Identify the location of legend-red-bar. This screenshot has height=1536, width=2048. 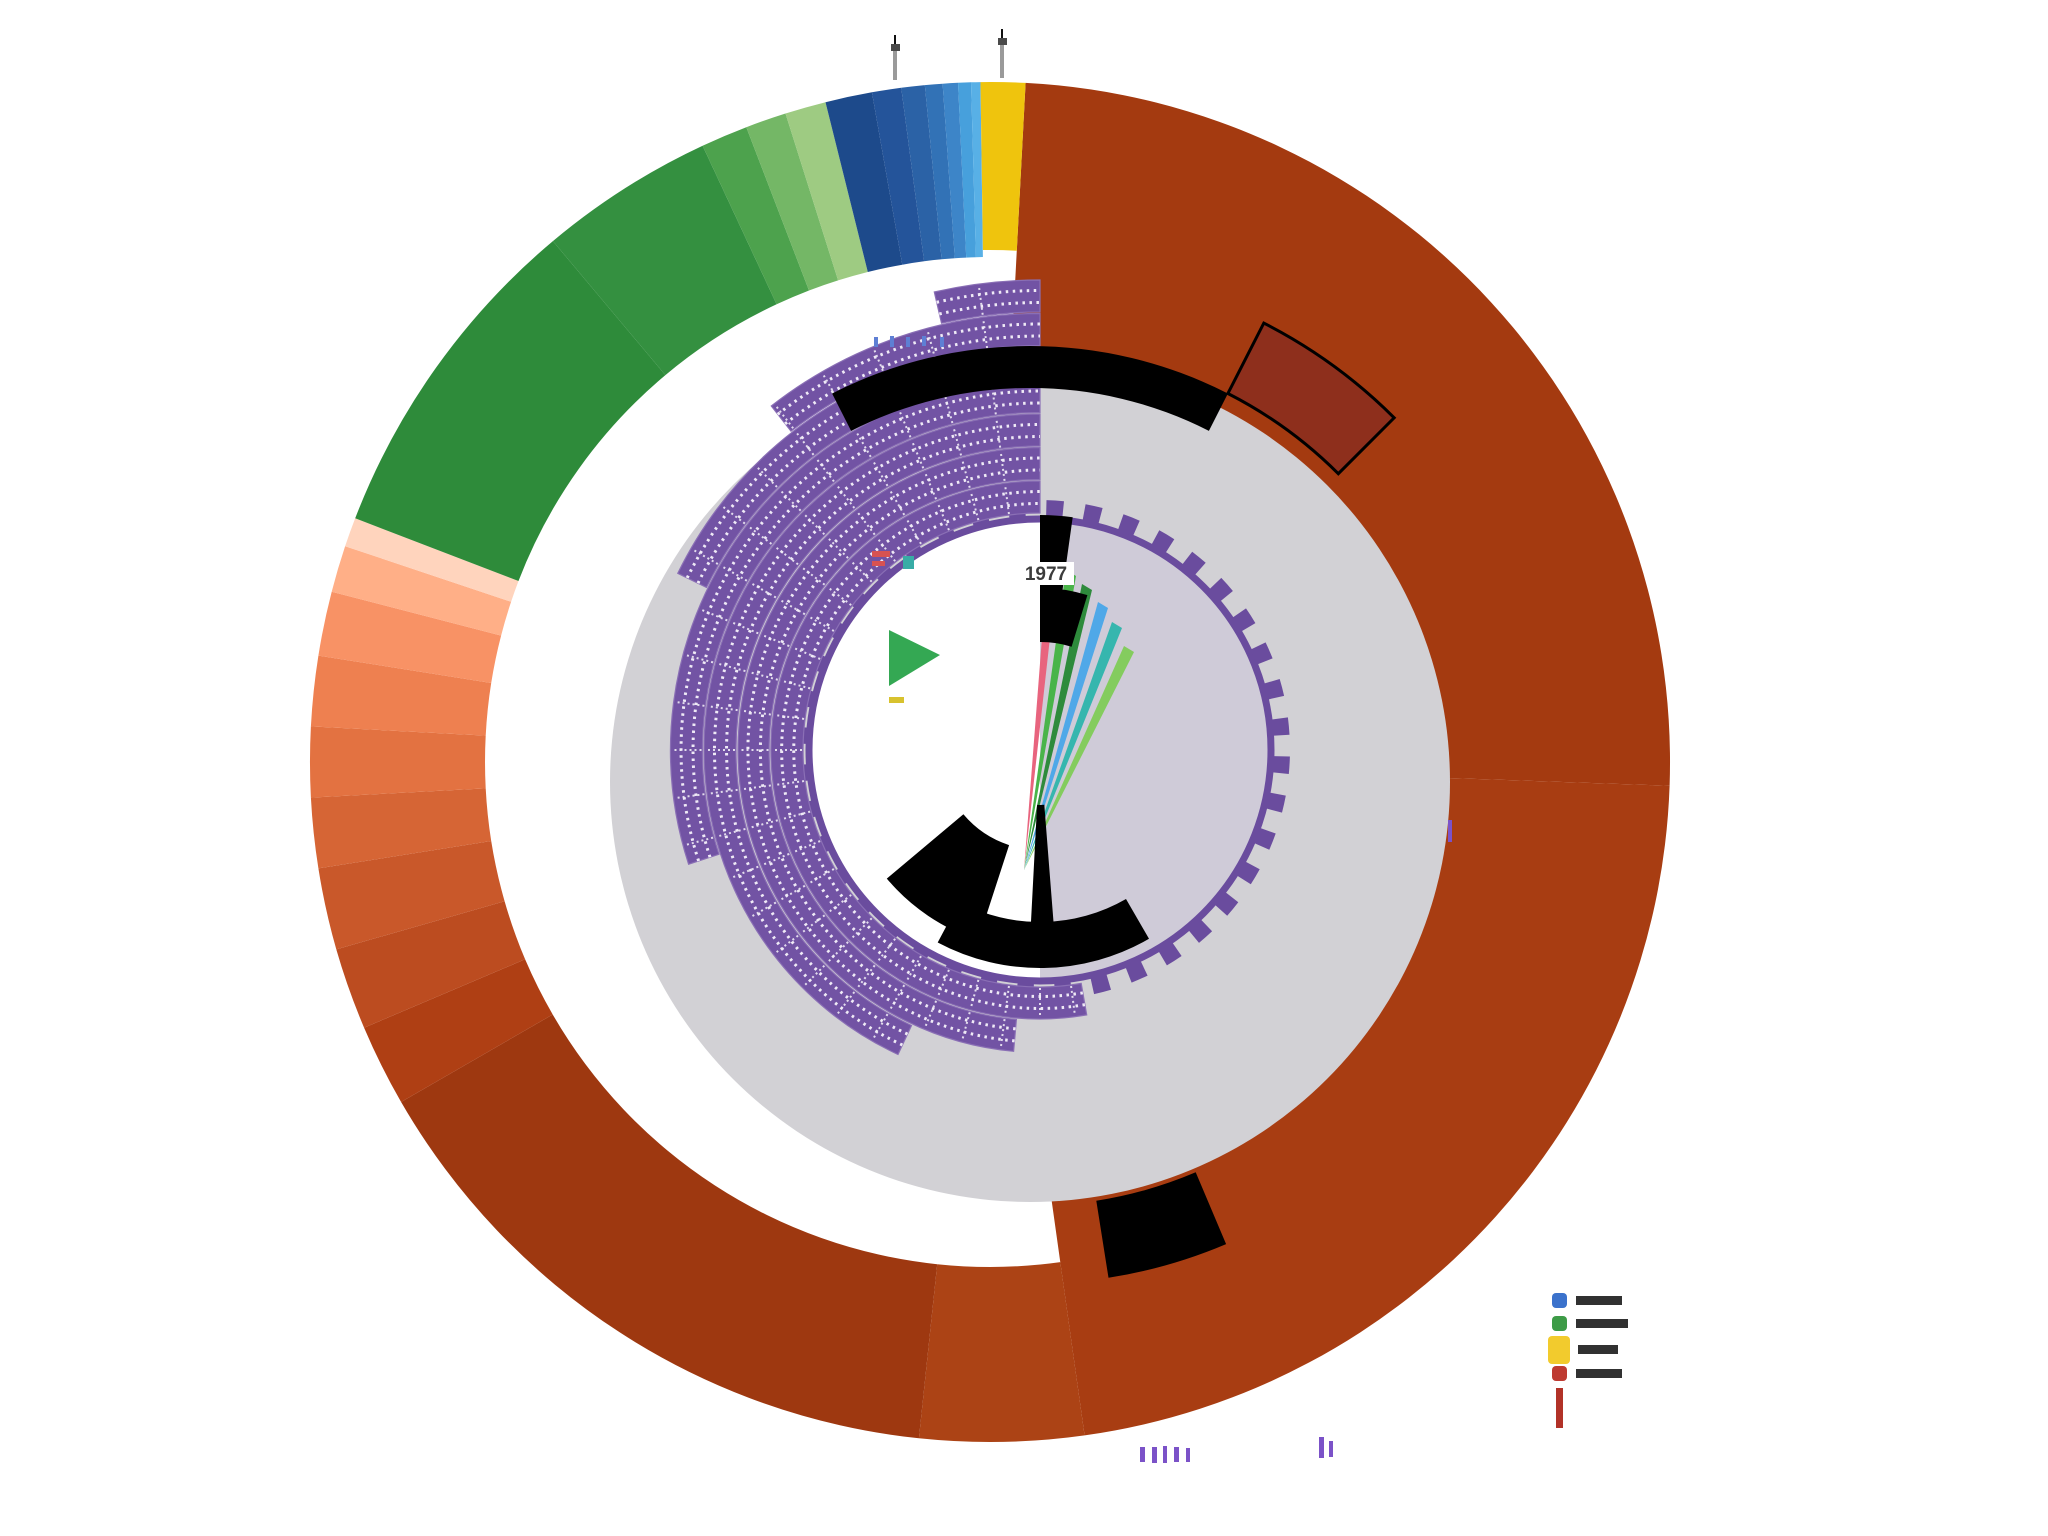
(1559, 1408).